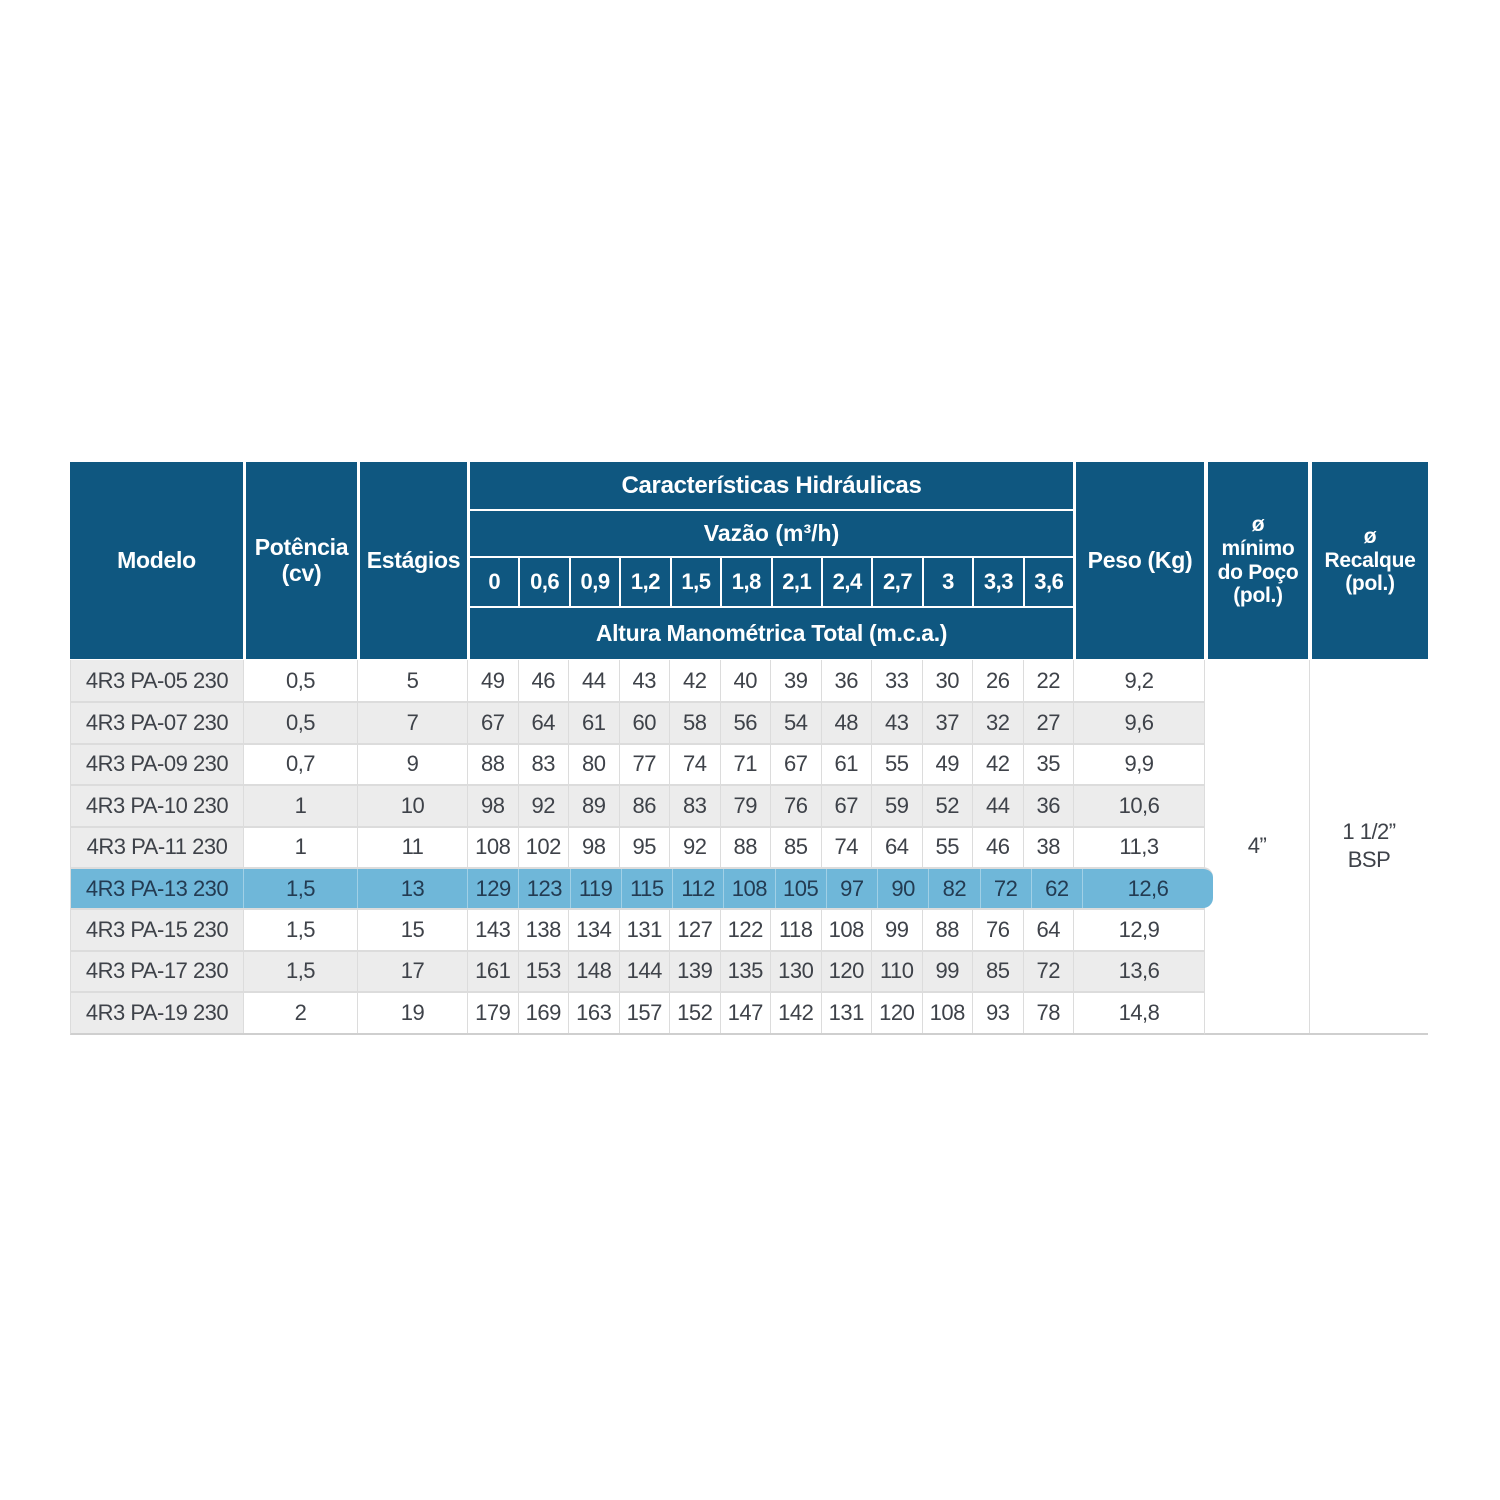 The height and width of the screenshot is (1500, 1500). I want to click on header-estagios: Estágios, so click(412, 560).